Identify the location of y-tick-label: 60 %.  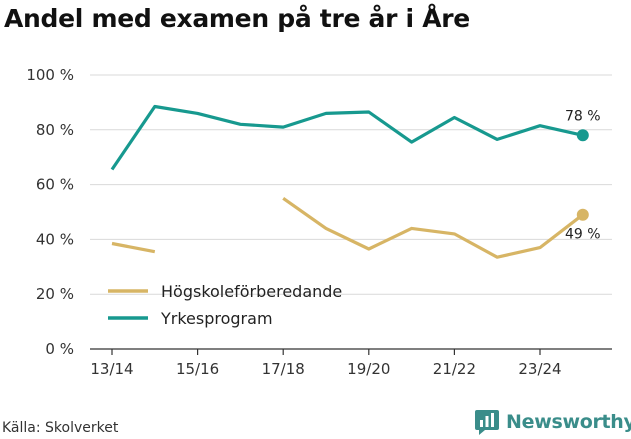
(55, 185).